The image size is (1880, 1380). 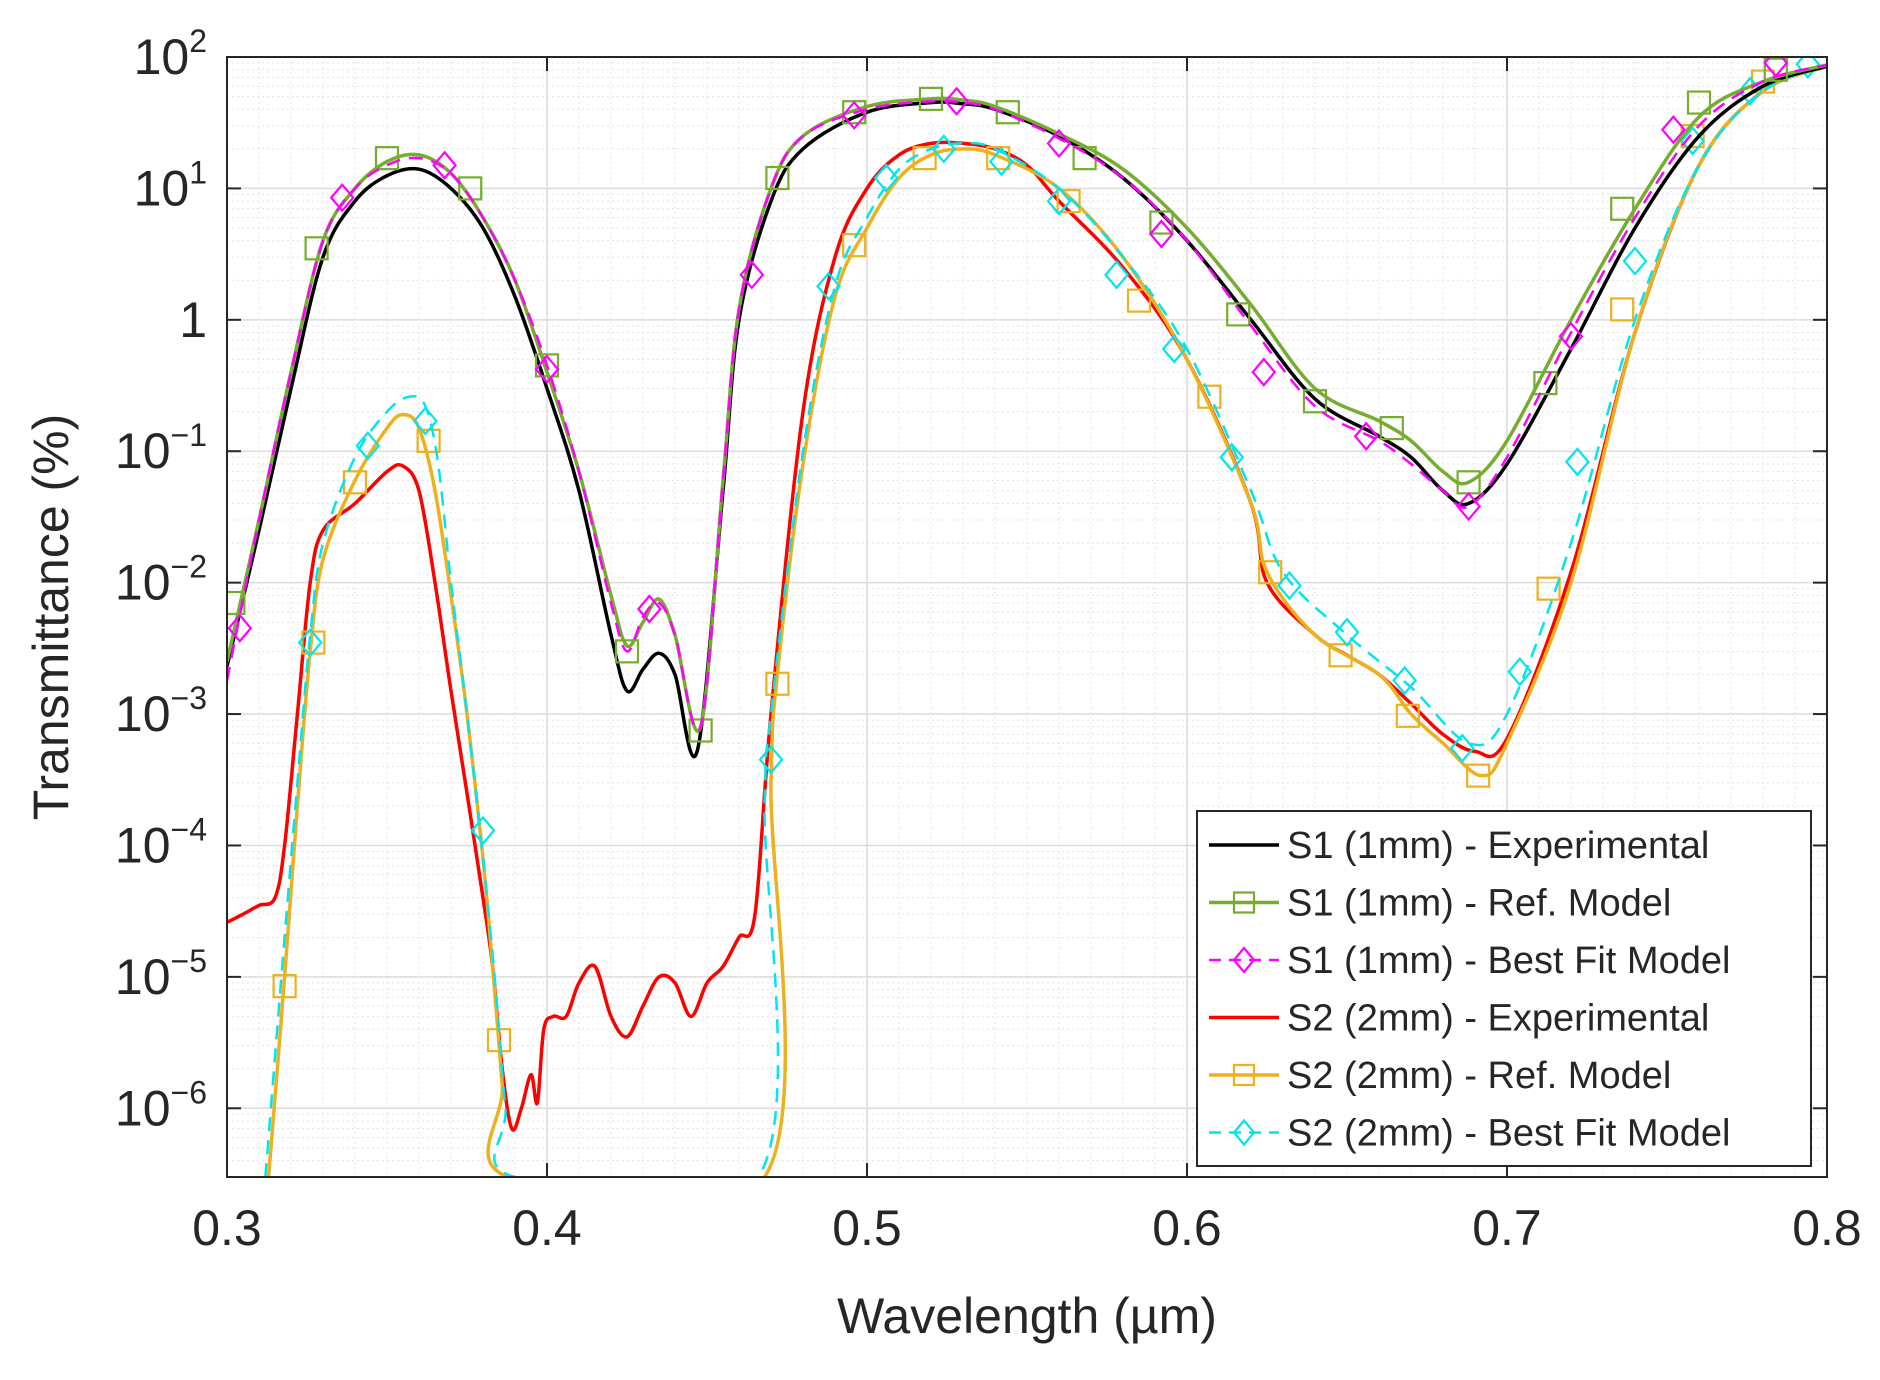 What do you see at coordinates (161, 974) in the screenshot?
I see `y-tick-label: 10⁻⁵` at bounding box center [161, 974].